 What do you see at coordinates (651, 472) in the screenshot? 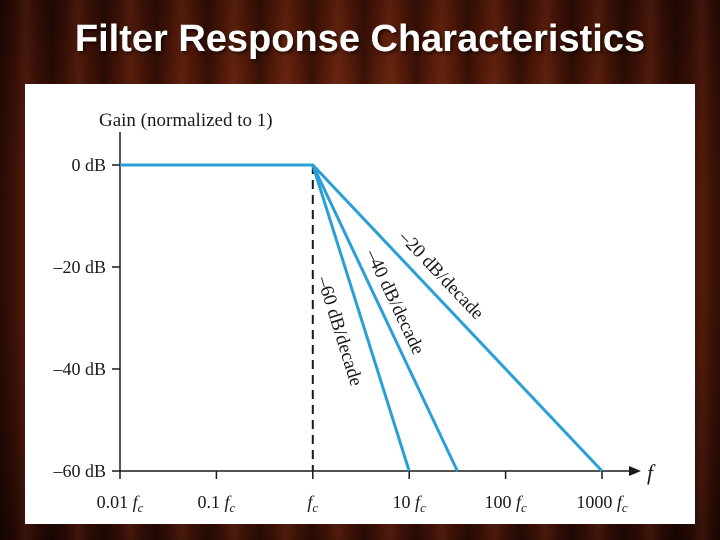
I see `x-axis-label: f` at bounding box center [651, 472].